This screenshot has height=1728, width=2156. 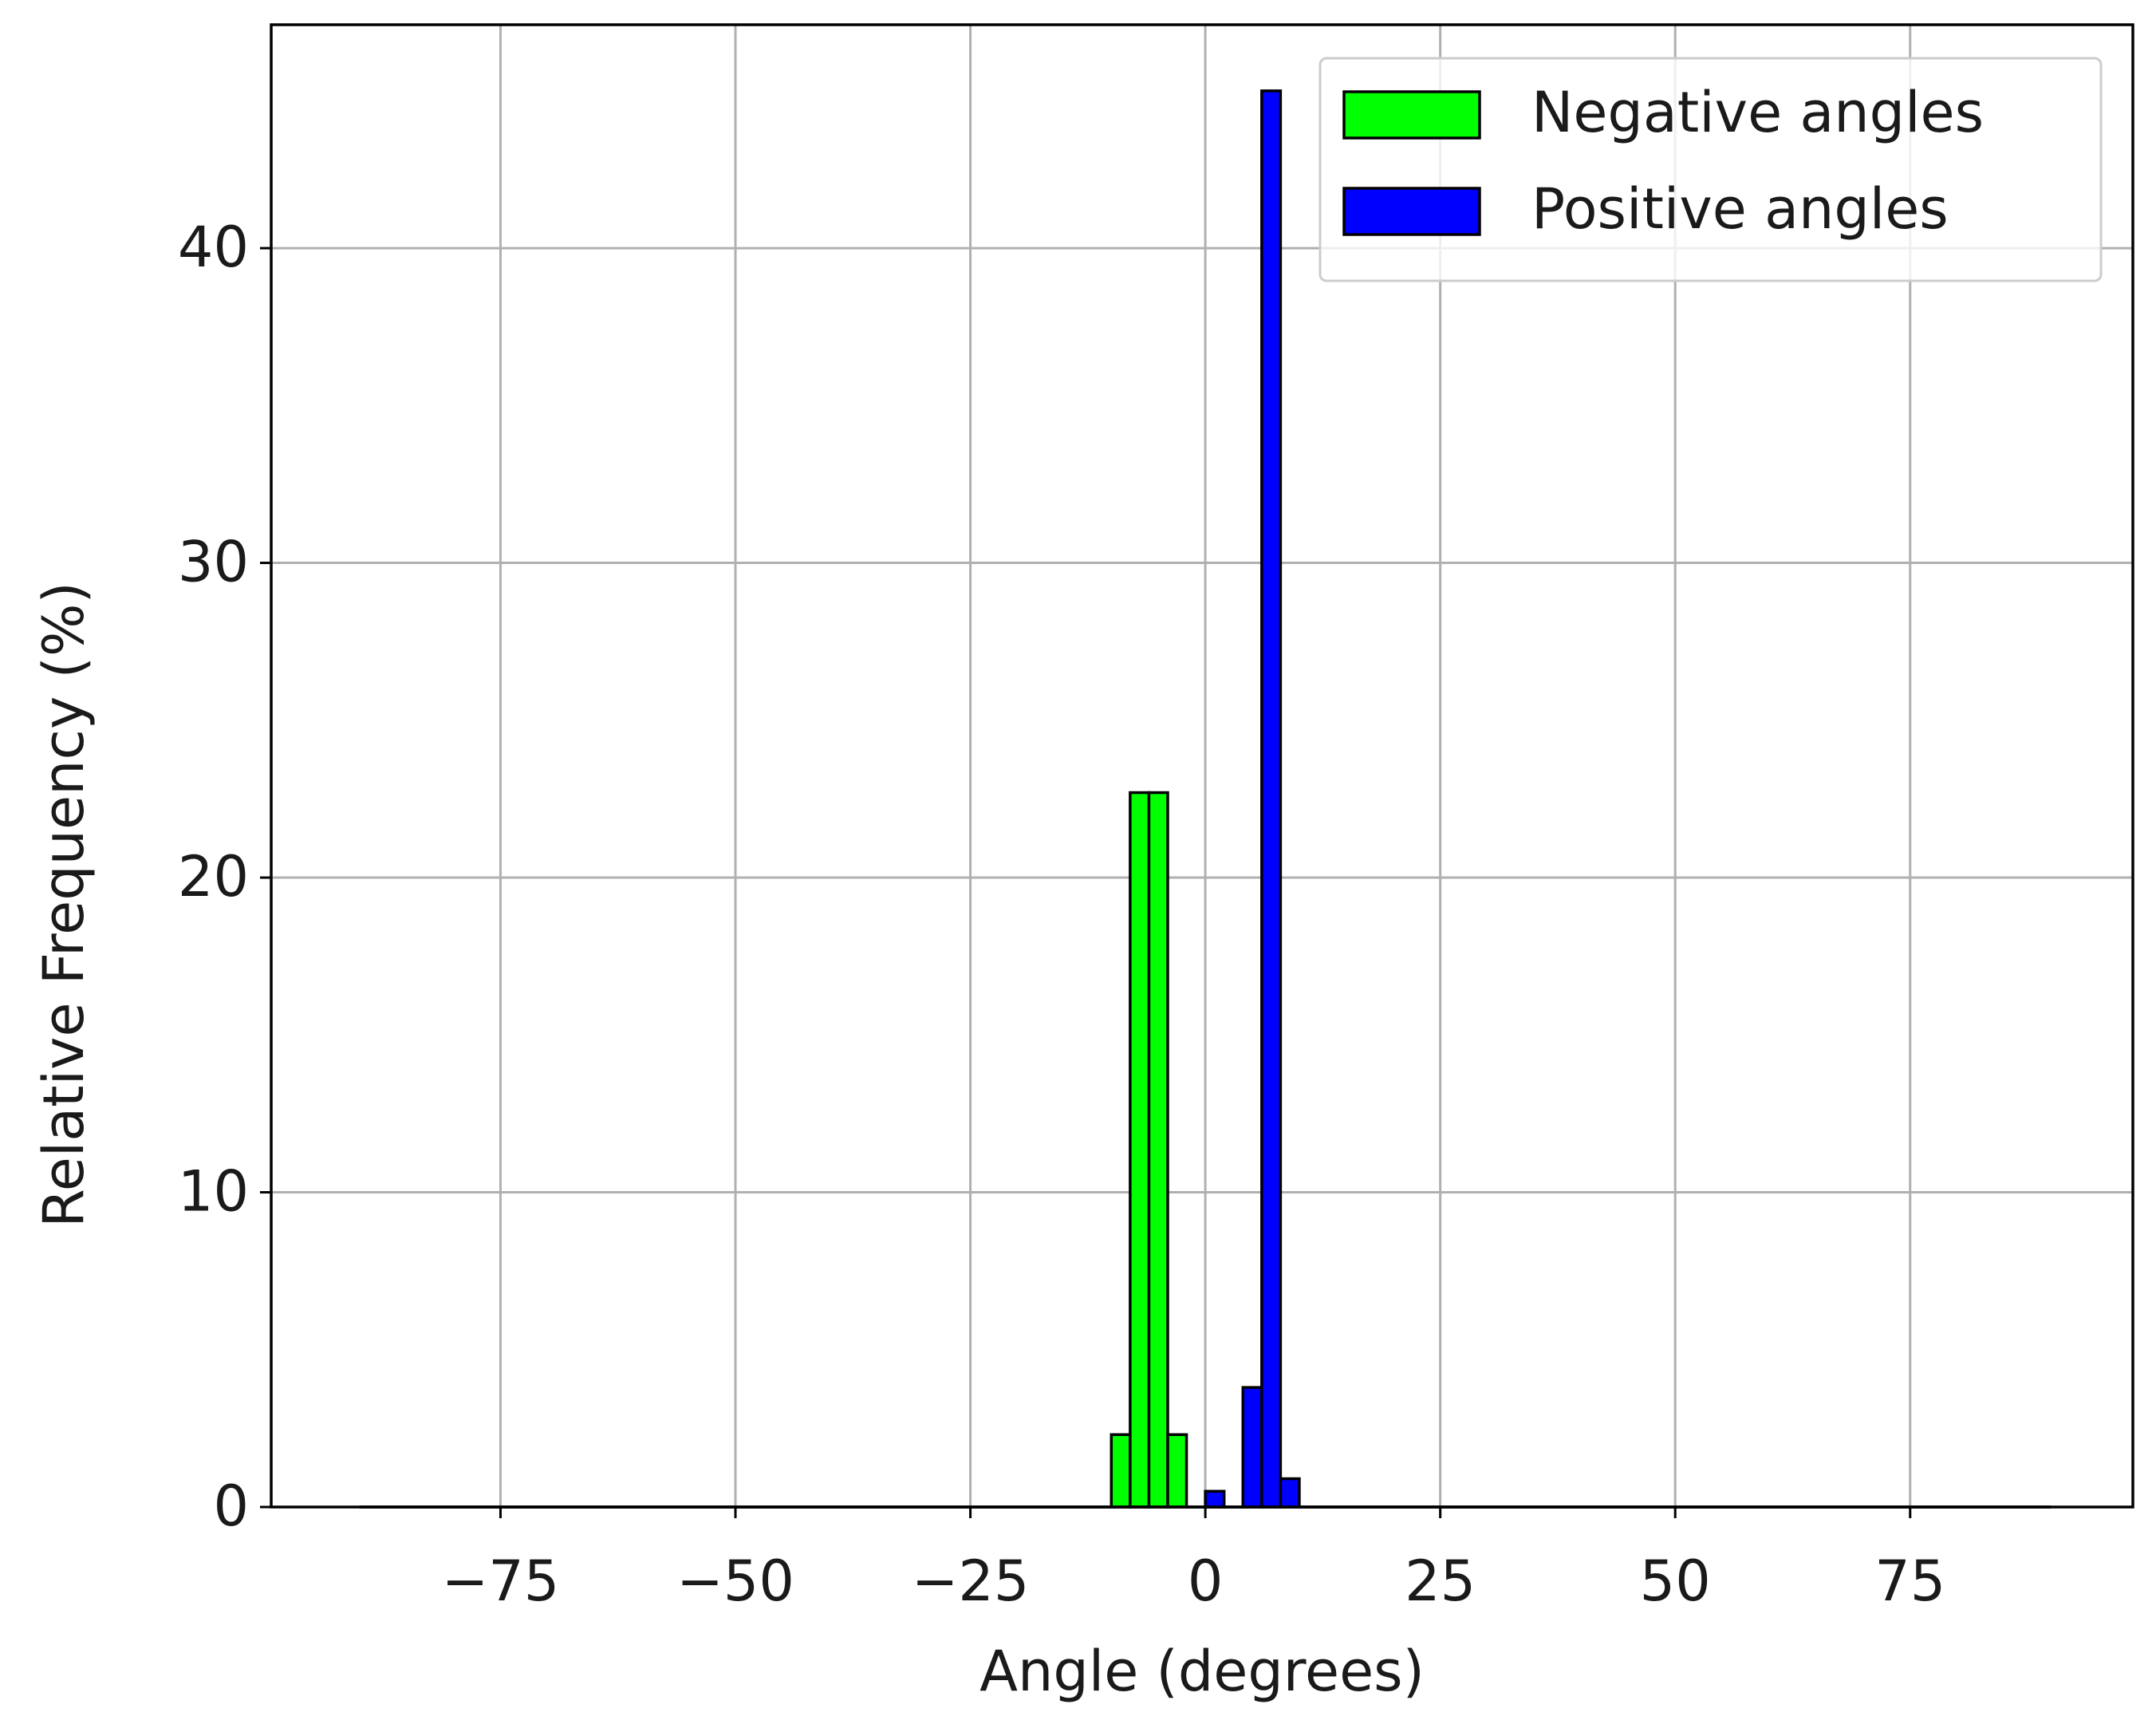 I want to click on x-tick-label: 75, so click(x=1910, y=1581).